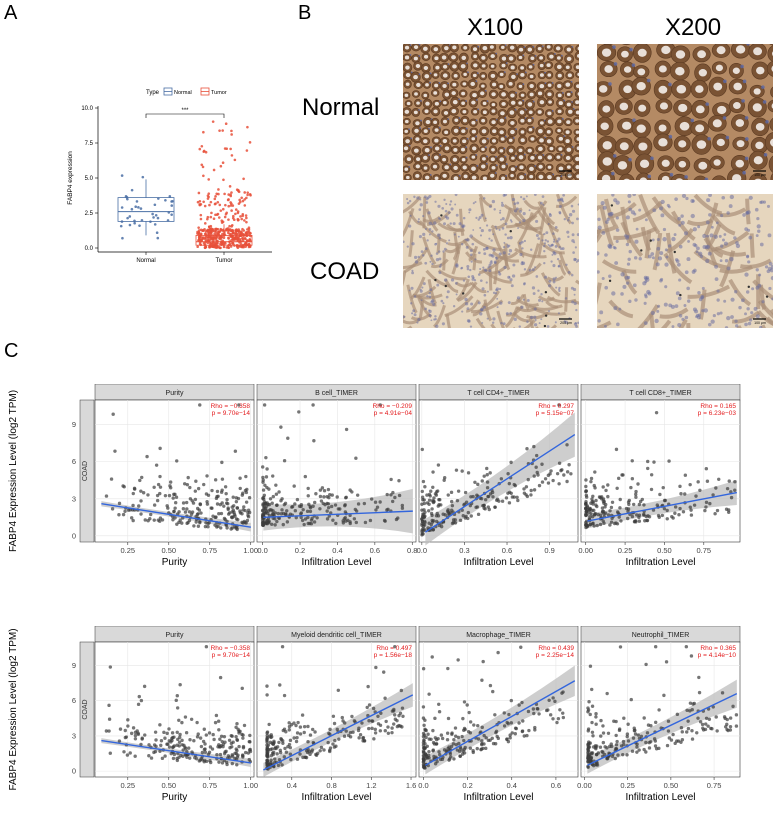 This screenshot has width=774, height=819. What do you see at coordinates (566, 175) in the screenshot?
I see `scale-bar-label: 200 μm` at bounding box center [566, 175].